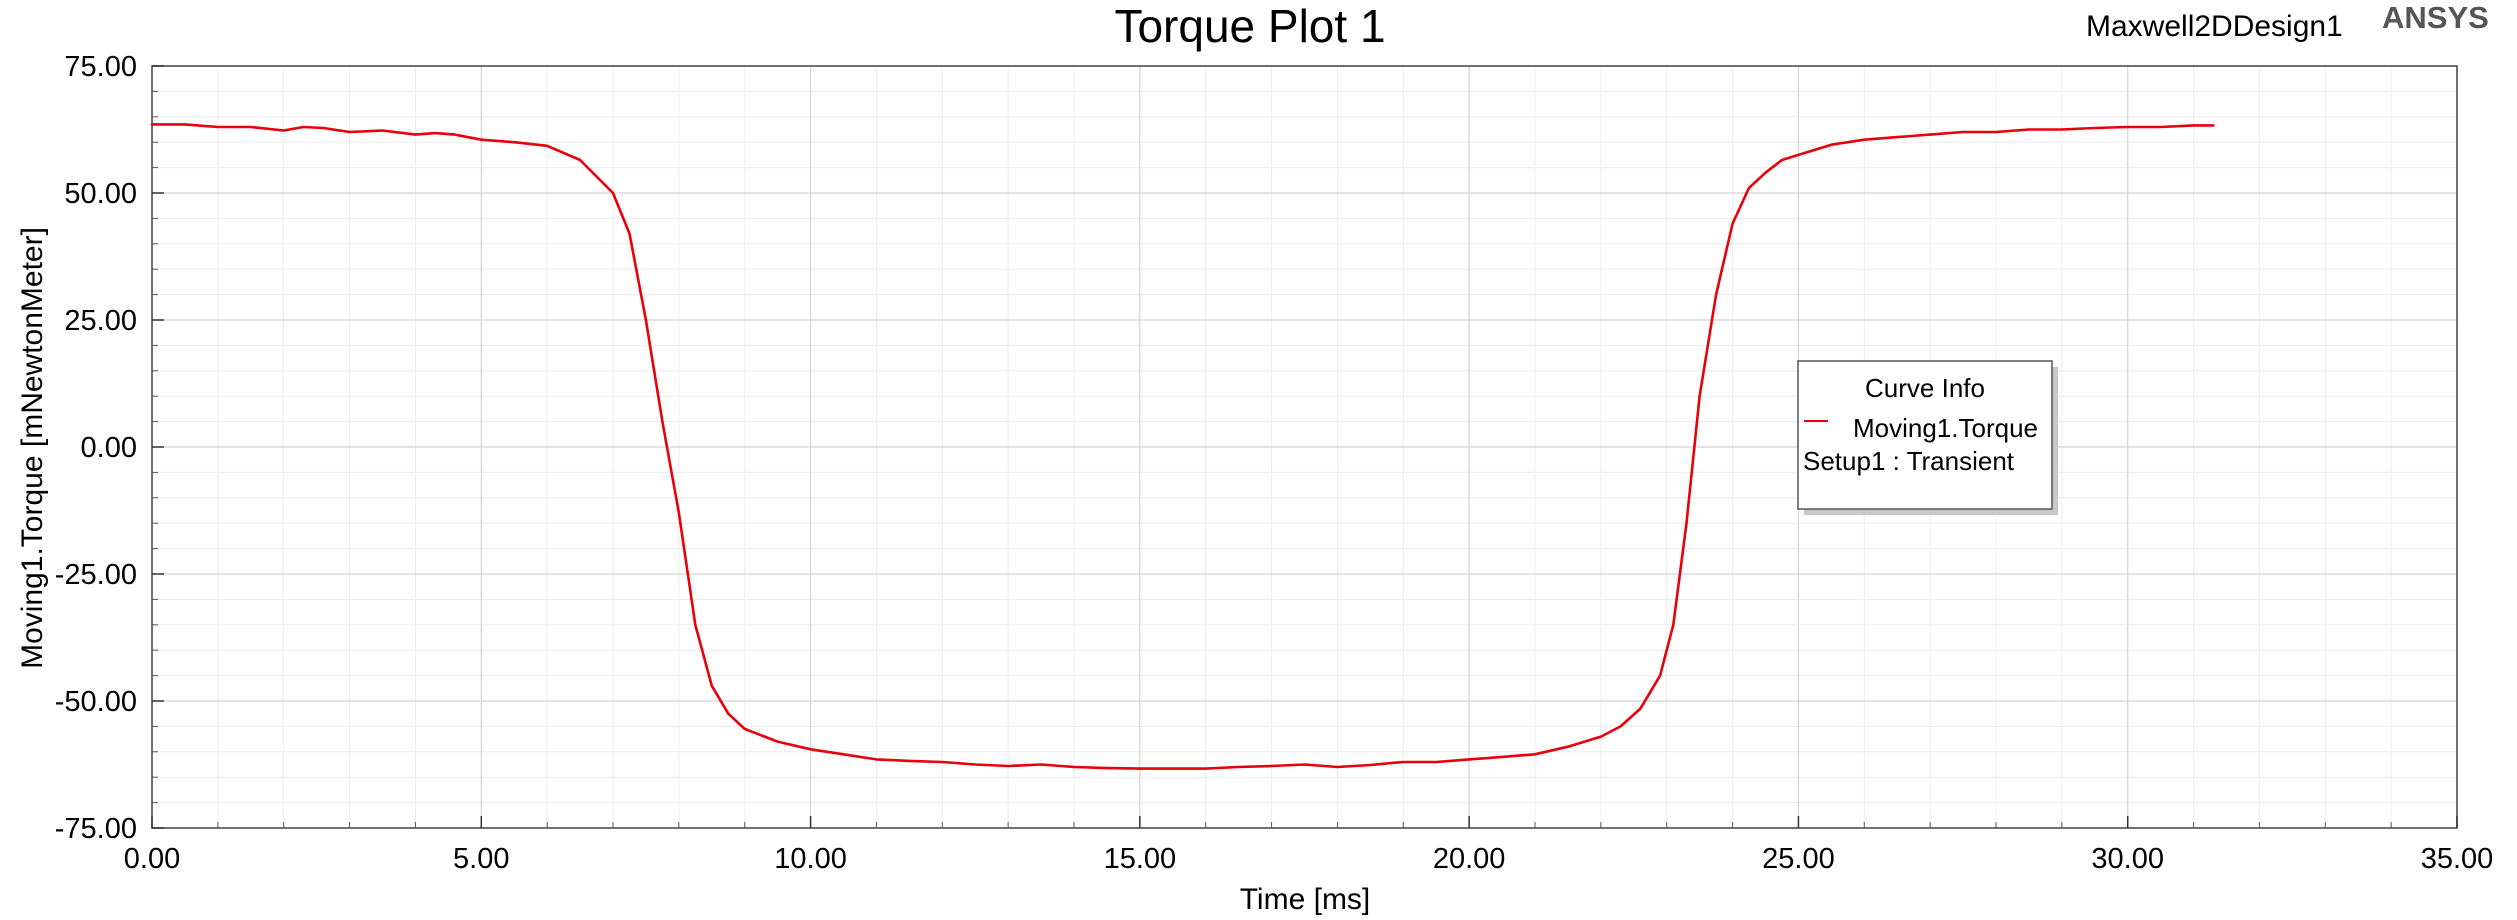 The width and height of the screenshot is (2517, 920). What do you see at coordinates (2435, 17) in the screenshot?
I see `ansys-logo: ANSYS` at bounding box center [2435, 17].